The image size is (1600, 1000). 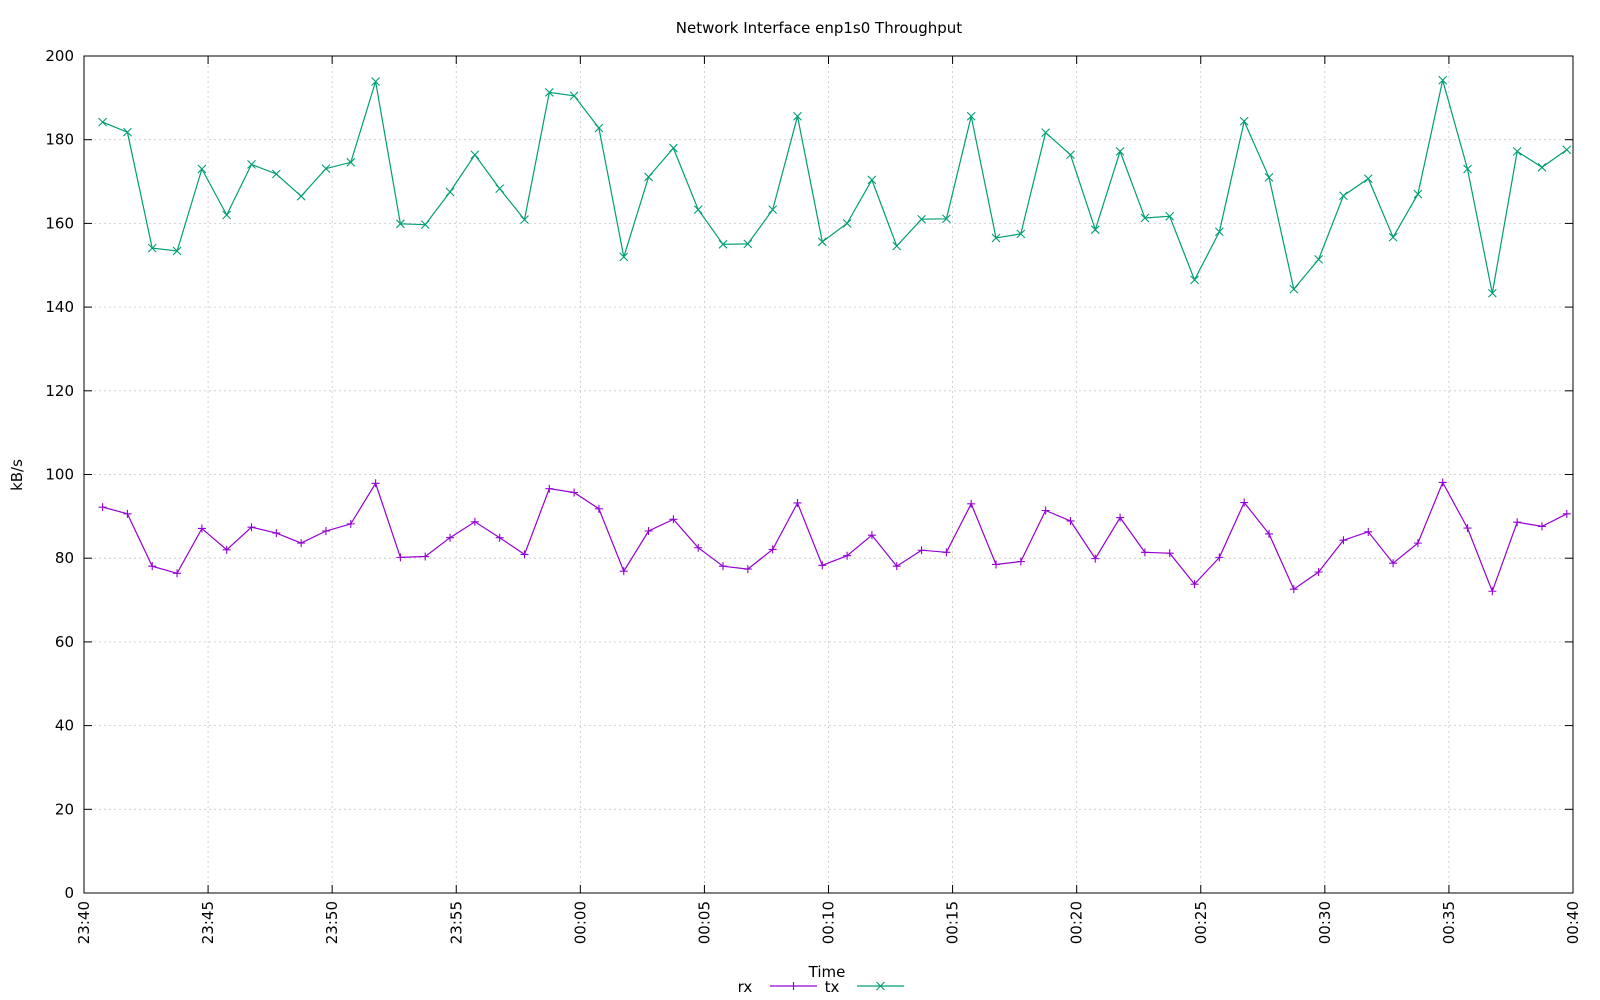 What do you see at coordinates (580, 922) in the screenshot?
I see `x-tick-label: 00:00` at bounding box center [580, 922].